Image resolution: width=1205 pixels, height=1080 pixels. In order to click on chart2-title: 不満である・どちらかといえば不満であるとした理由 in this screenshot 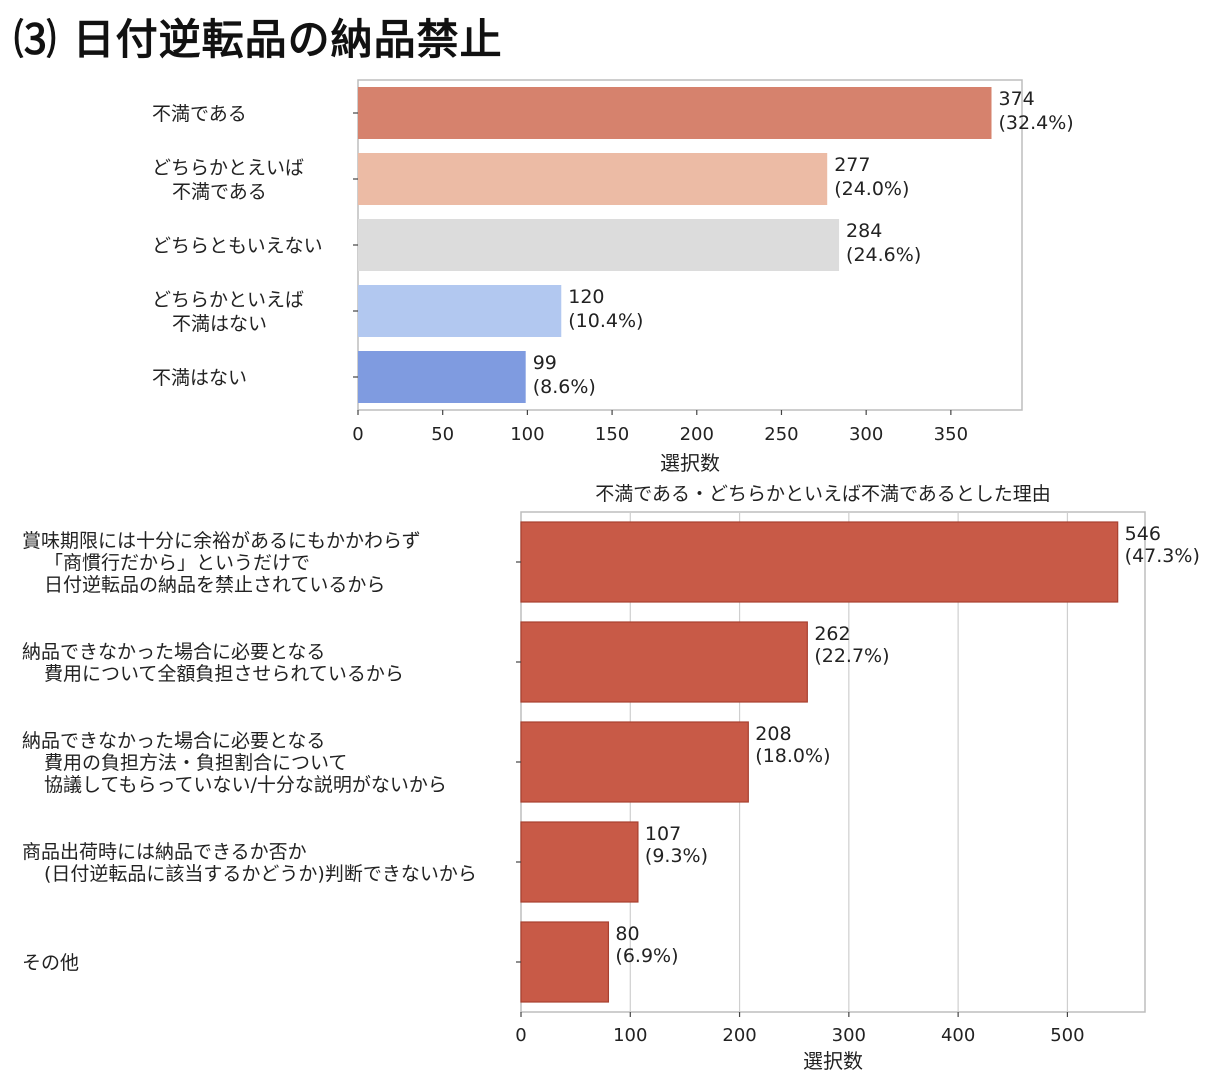, I will do `click(823, 494)`.